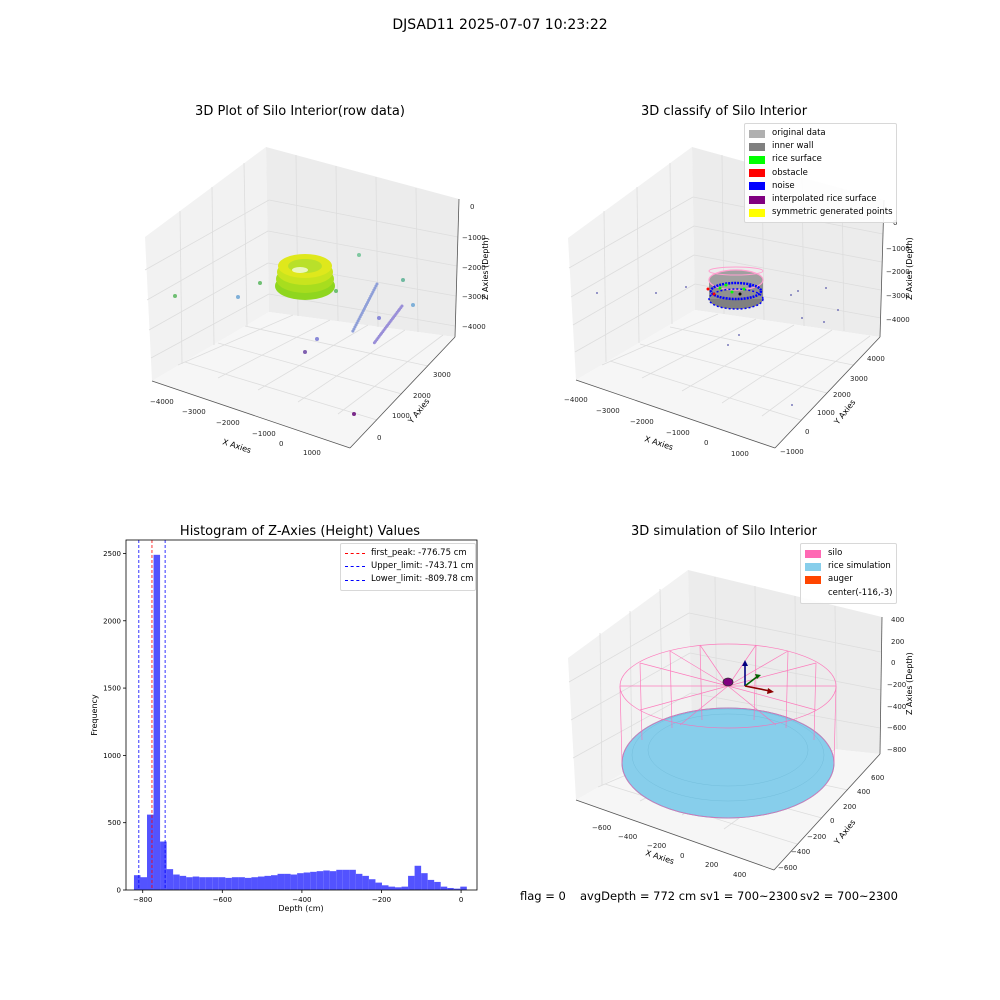 The image size is (1000, 1000). I want to click on legend-label: rice surface, so click(797, 159).